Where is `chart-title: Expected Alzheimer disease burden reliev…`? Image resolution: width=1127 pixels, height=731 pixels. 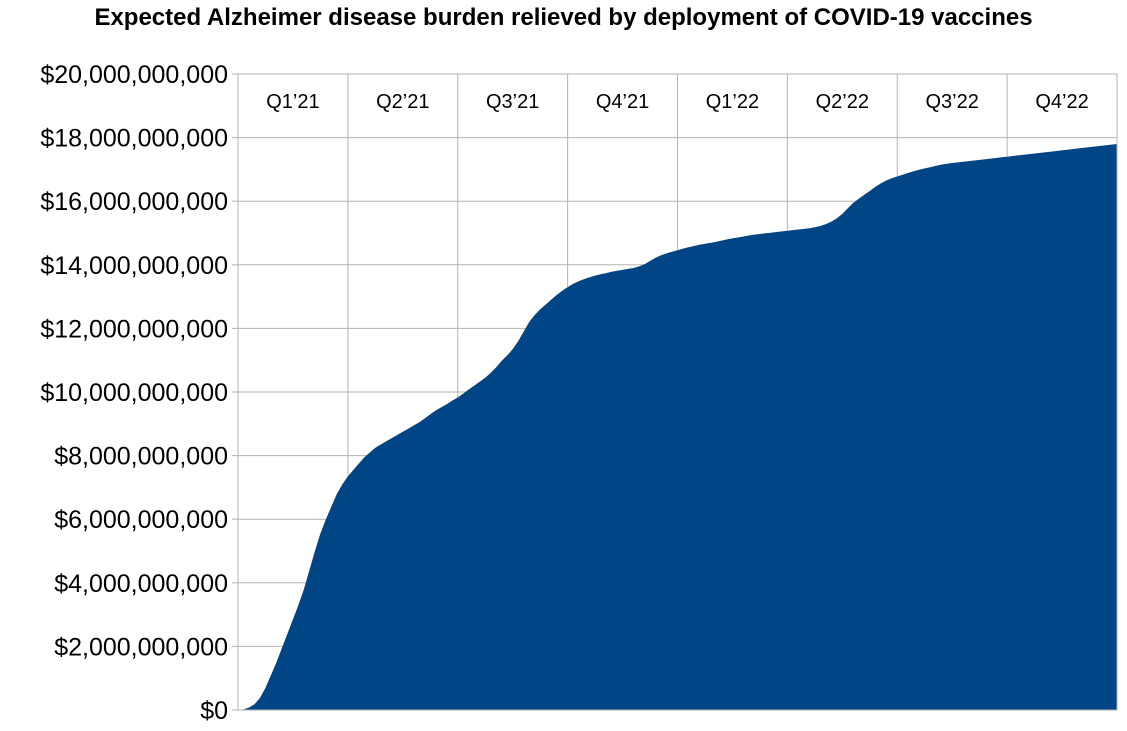 chart-title: Expected Alzheimer disease burden reliev… is located at coordinates (563, 17).